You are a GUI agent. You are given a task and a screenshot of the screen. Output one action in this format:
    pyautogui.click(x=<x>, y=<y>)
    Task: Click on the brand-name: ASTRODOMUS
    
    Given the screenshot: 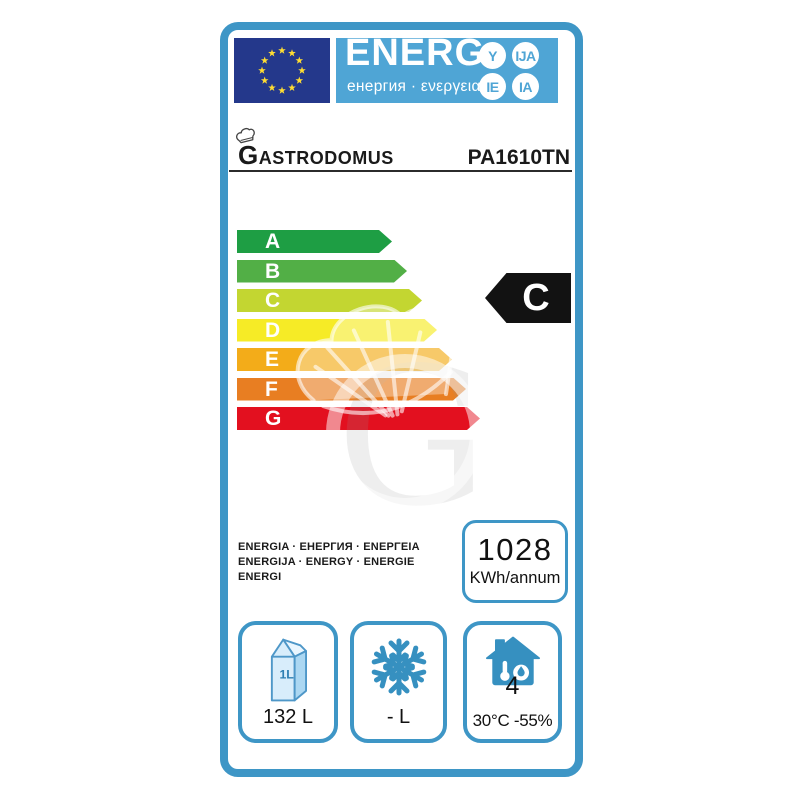 What is the action you would take?
    pyautogui.click(x=326, y=158)
    